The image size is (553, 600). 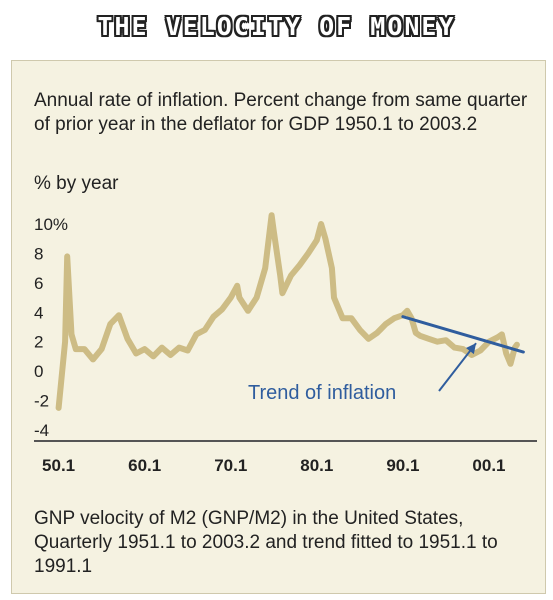 What do you see at coordinates (51, 327) in the screenshot?
I see `y-axis-ticks: 10% 8 6 4 2 0 -2 -4` at bounding box center [51, 327].